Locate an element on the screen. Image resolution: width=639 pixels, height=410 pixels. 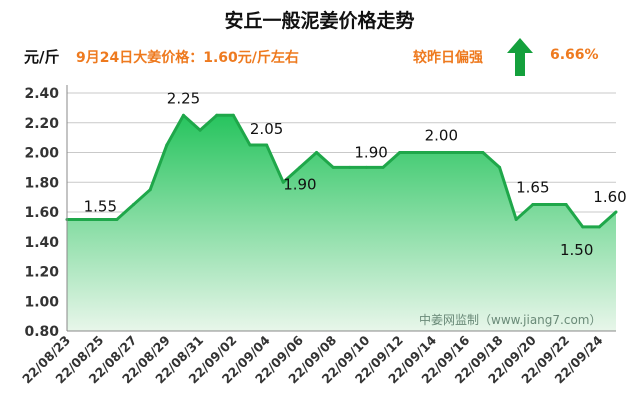
y-tick-label: 0.80 is located at coordinates (41, 332).